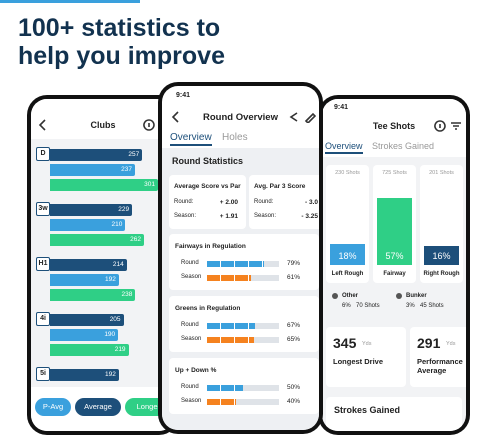  Describe the element at coordinates (91, 210) in the screenshot. I see `club-bar: 229` at that location.